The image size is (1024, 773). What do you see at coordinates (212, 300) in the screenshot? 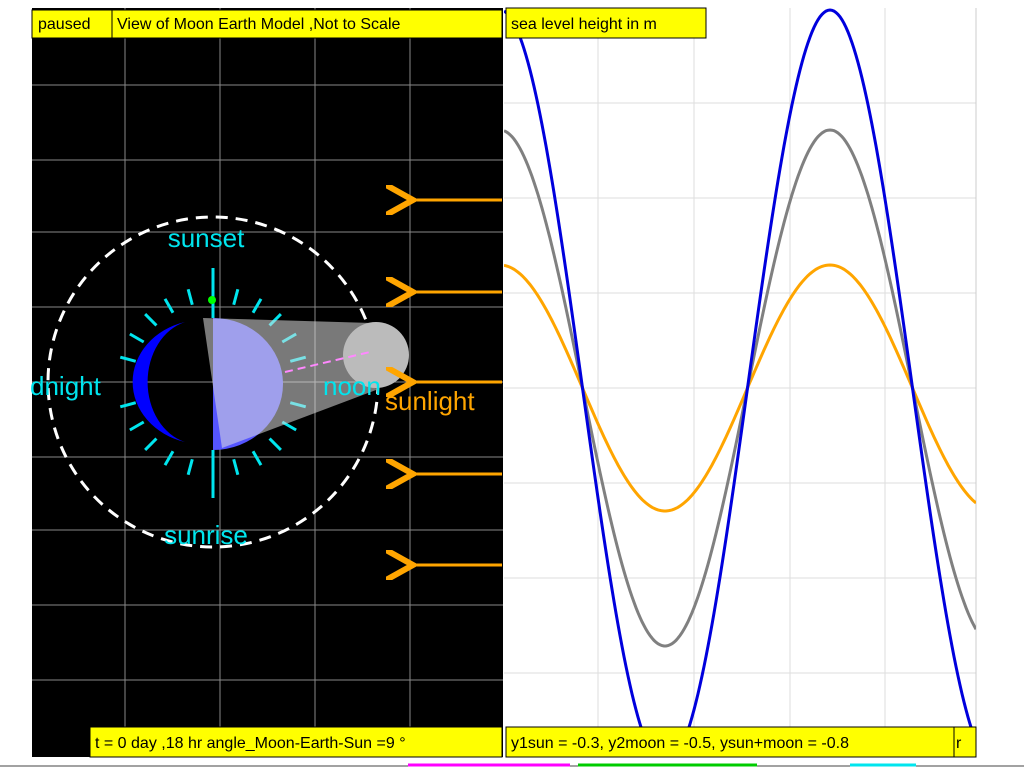
I see `observer` at bounding box center [212, 300].